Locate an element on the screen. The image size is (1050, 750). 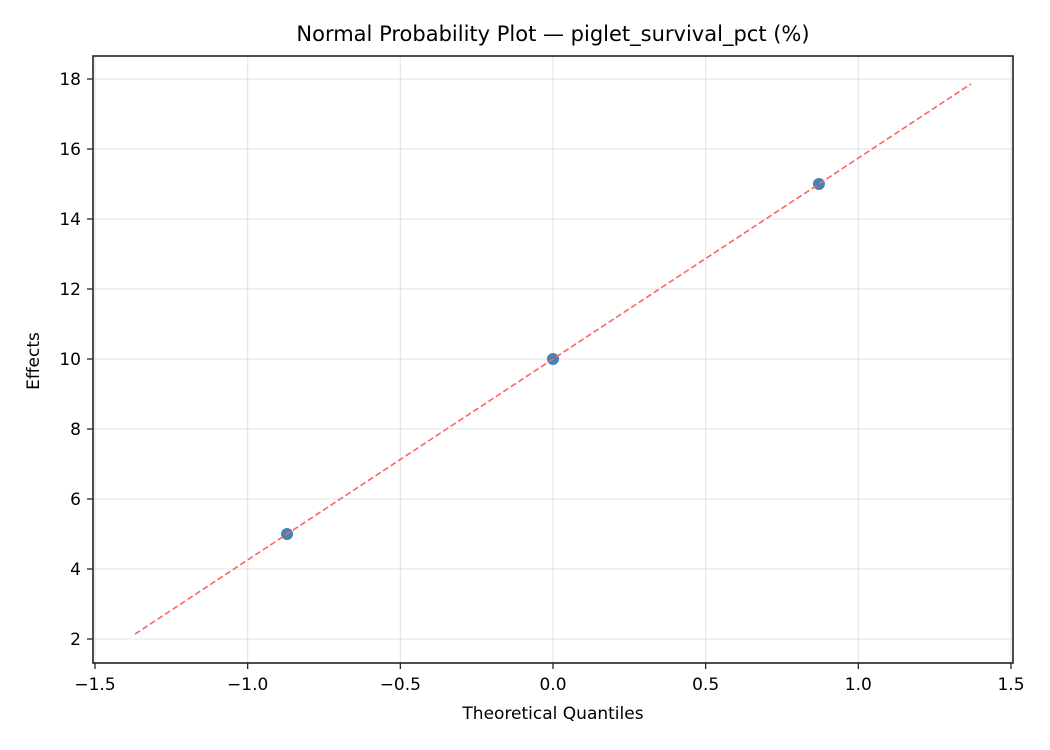
y-tick-label: 2 is located at coordinates (75, 640).